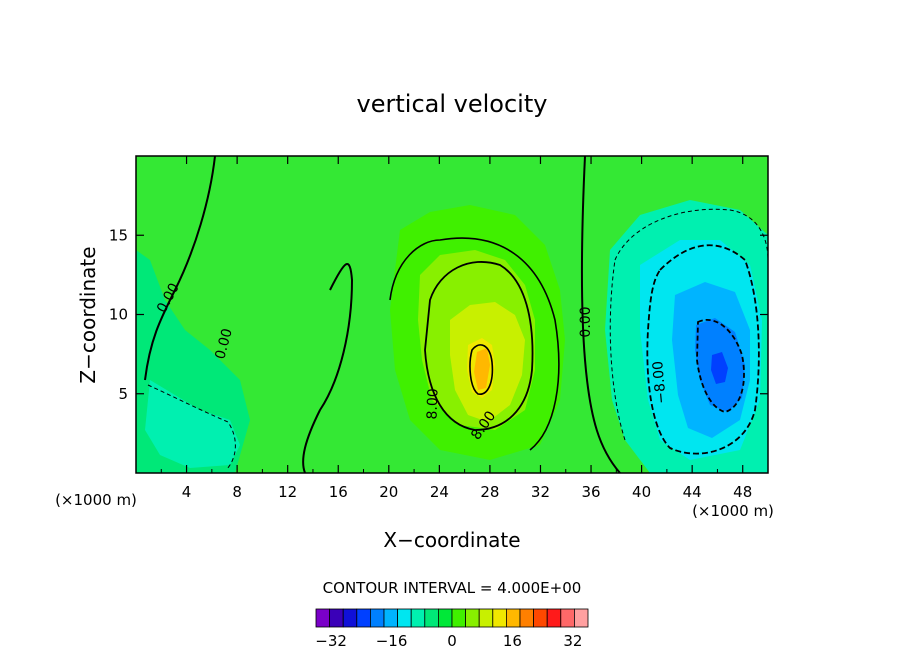  What do you see at coordinates (451, 540) in the screenshot?
I see `x-axis-label: X−coordinate` at bounding box center [451, 540].